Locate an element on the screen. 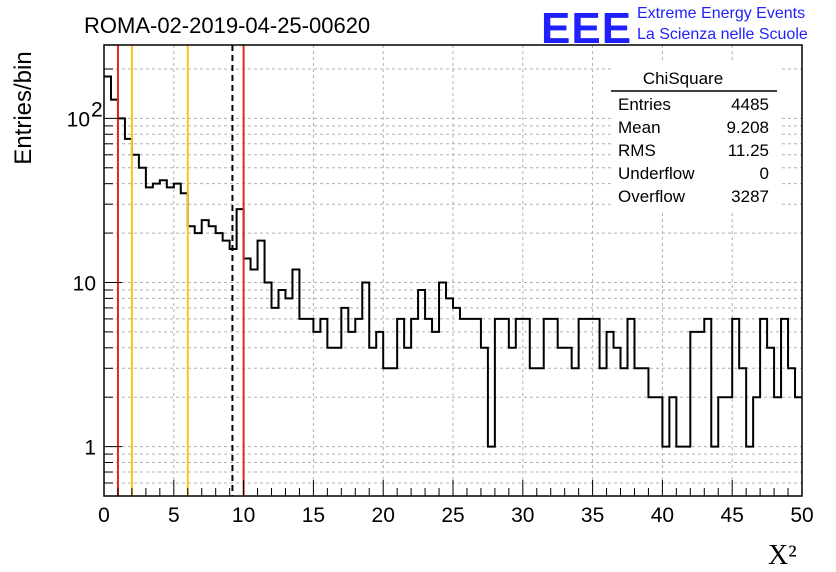 The image size is (836, 572). x-tick-label: 10 is located at coordinates (243, 515).